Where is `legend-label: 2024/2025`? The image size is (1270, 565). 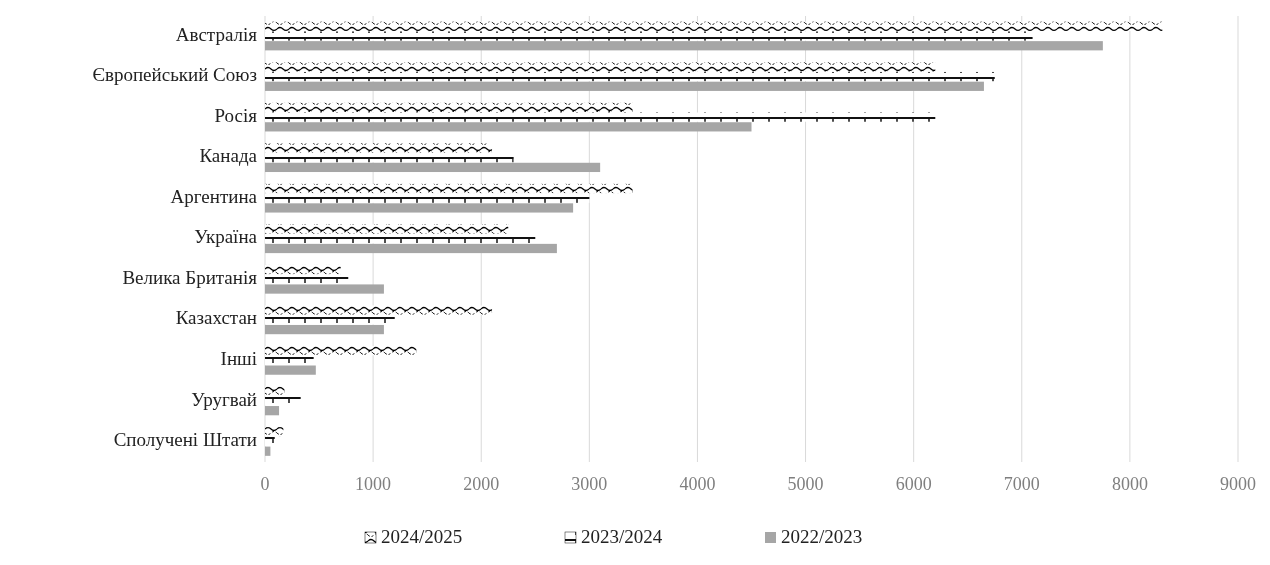
legend-label: 2024/2025 is located at coordinates (422, 537).